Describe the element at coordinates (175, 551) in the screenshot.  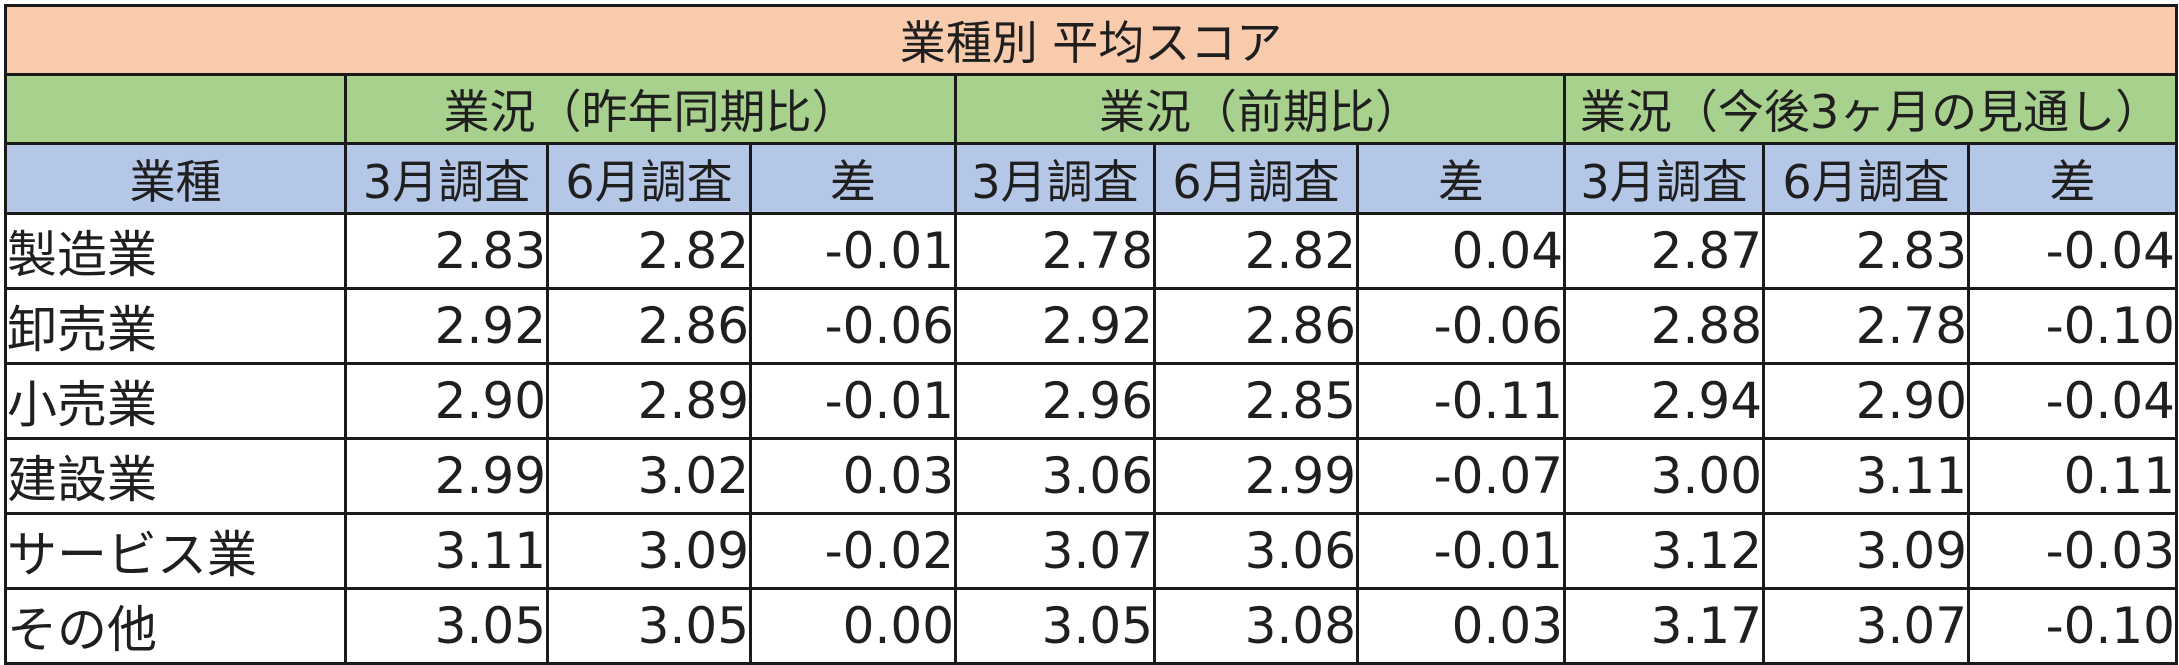
I see `row-label: サービス業` at that location.